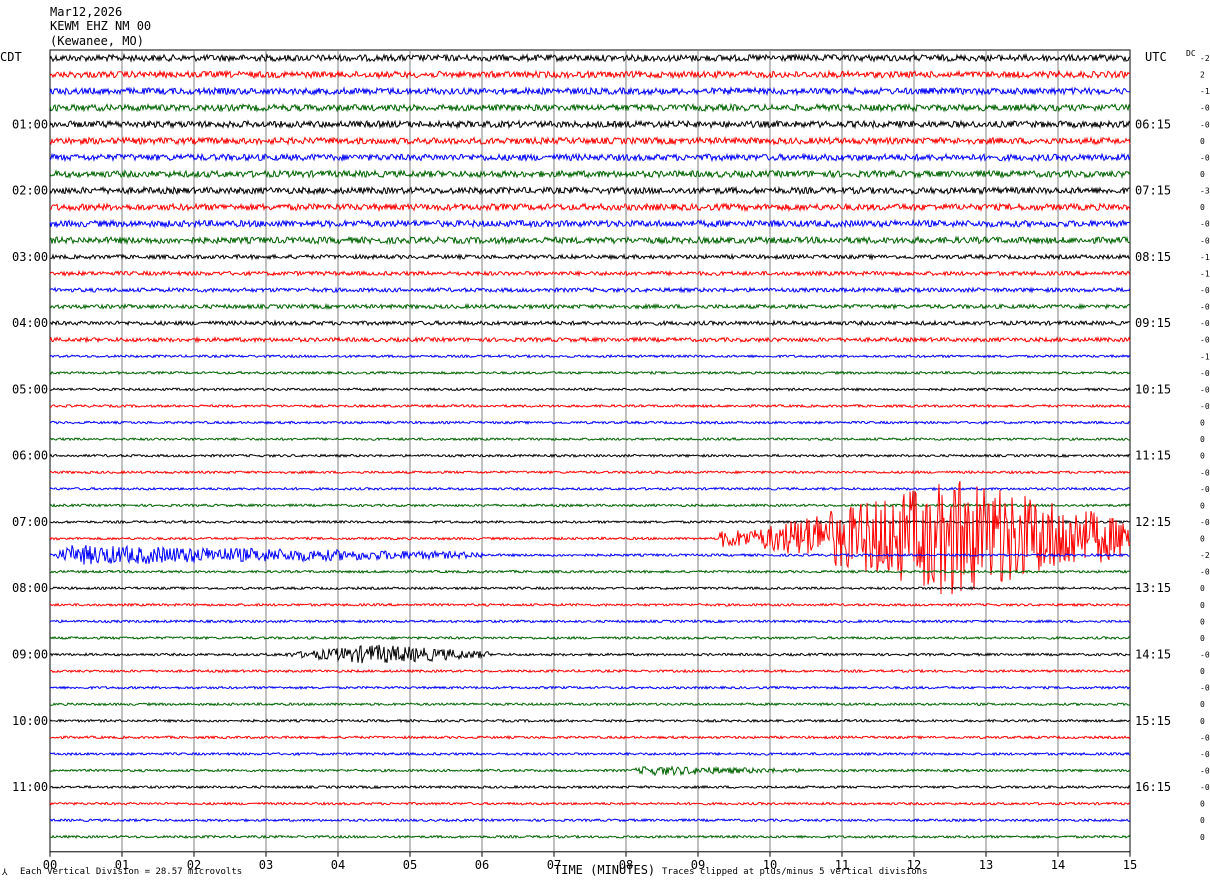  Describe the element at coordinates (30, 456) in the screenshot. I see `left-hour-label: 06:00` at that location.